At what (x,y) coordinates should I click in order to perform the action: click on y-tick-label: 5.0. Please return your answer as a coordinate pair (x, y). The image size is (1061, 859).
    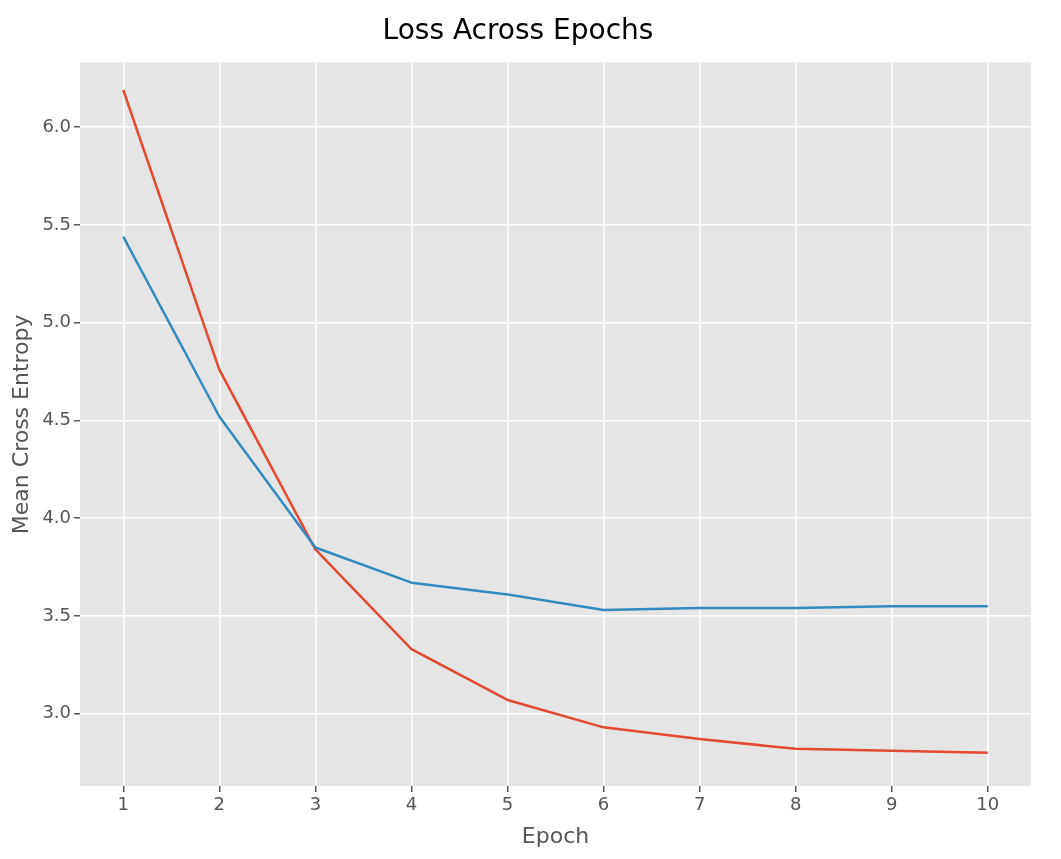
    Looking at the image, I should click on (57, 321).